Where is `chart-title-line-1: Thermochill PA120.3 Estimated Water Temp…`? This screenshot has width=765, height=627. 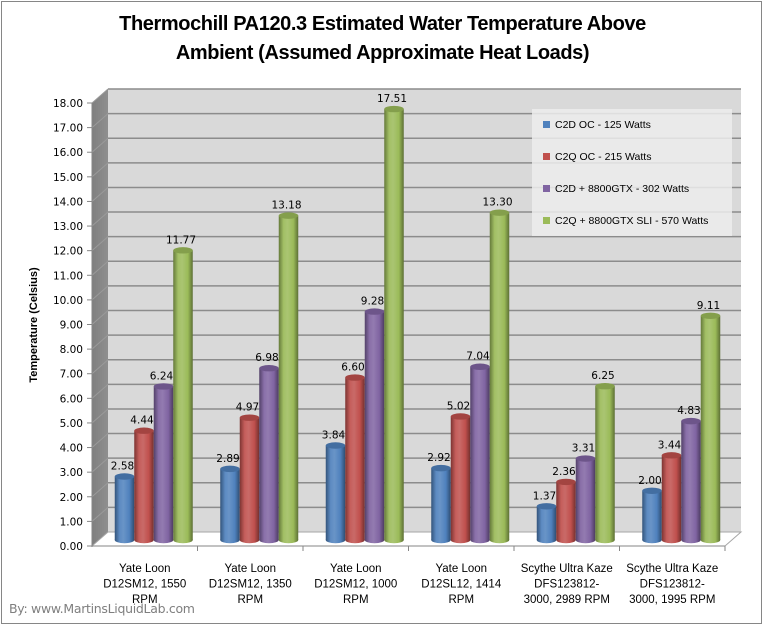
chart-title-line-1: Thermochill PA120.3 Estimated Water Temp… is located at coordinates (382, 24).